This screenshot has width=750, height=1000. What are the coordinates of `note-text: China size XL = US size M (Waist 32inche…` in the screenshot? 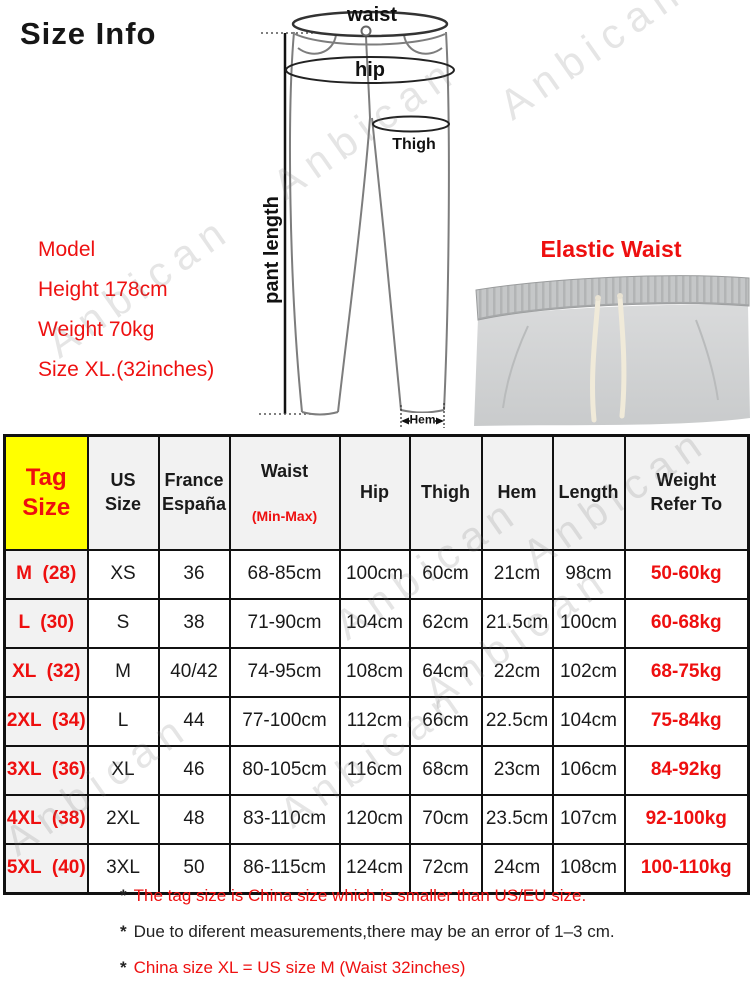 It's located at (299, 967).